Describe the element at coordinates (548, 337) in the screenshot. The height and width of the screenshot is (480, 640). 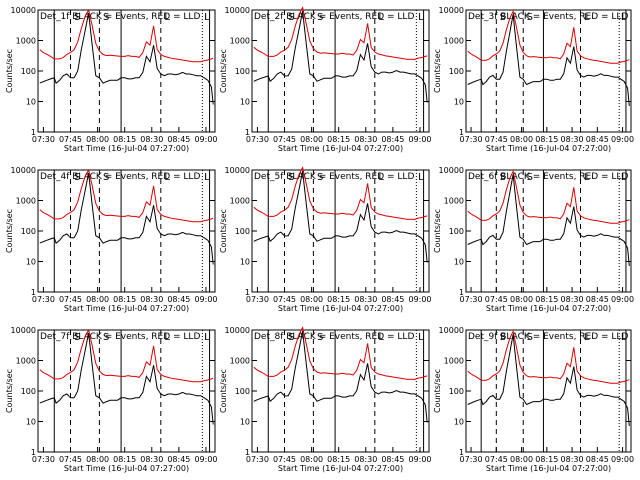
I see `chart-title: Det_9f BLACK = Events, RED = LLD` at that location.